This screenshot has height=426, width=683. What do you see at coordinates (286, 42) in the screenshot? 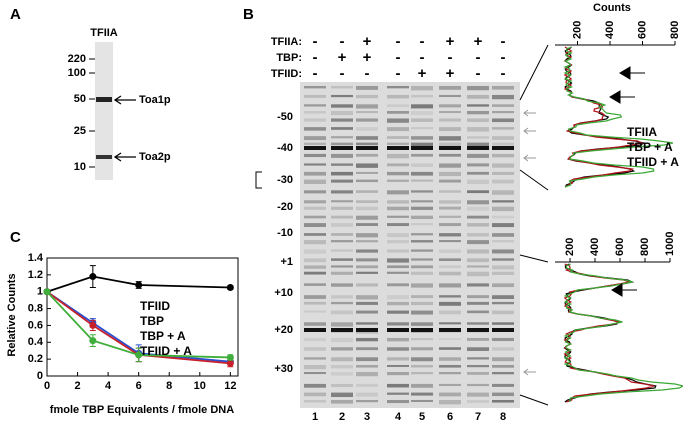
I see `row-label: TFIIA:` at bounding box center [286, 42].